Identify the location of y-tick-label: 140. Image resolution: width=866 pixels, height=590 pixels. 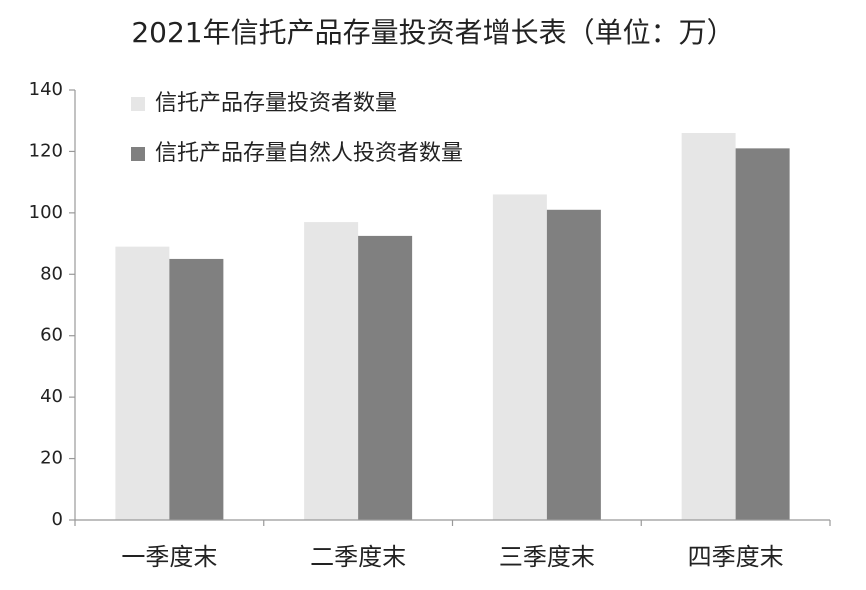
(46, 89).